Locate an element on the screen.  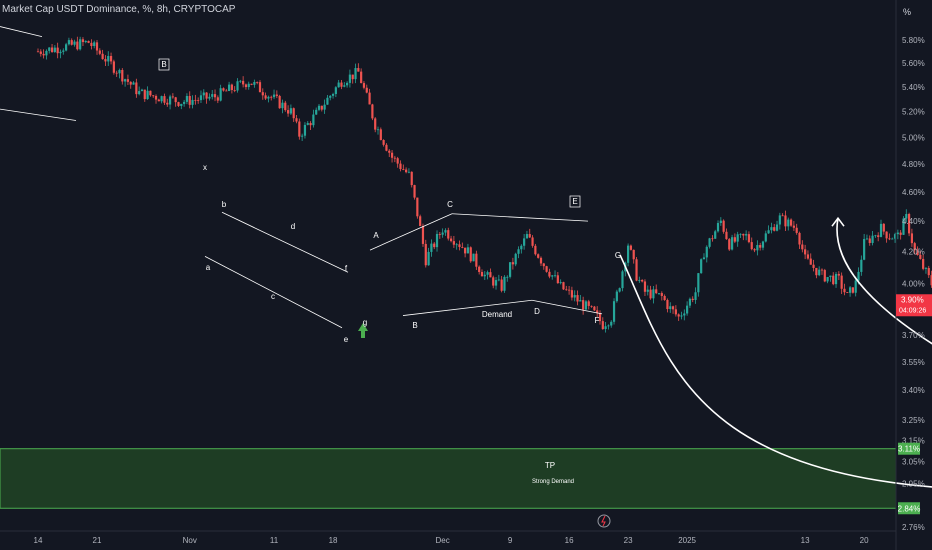
x-tick-label: 11 is located at coordinates (274, 540).